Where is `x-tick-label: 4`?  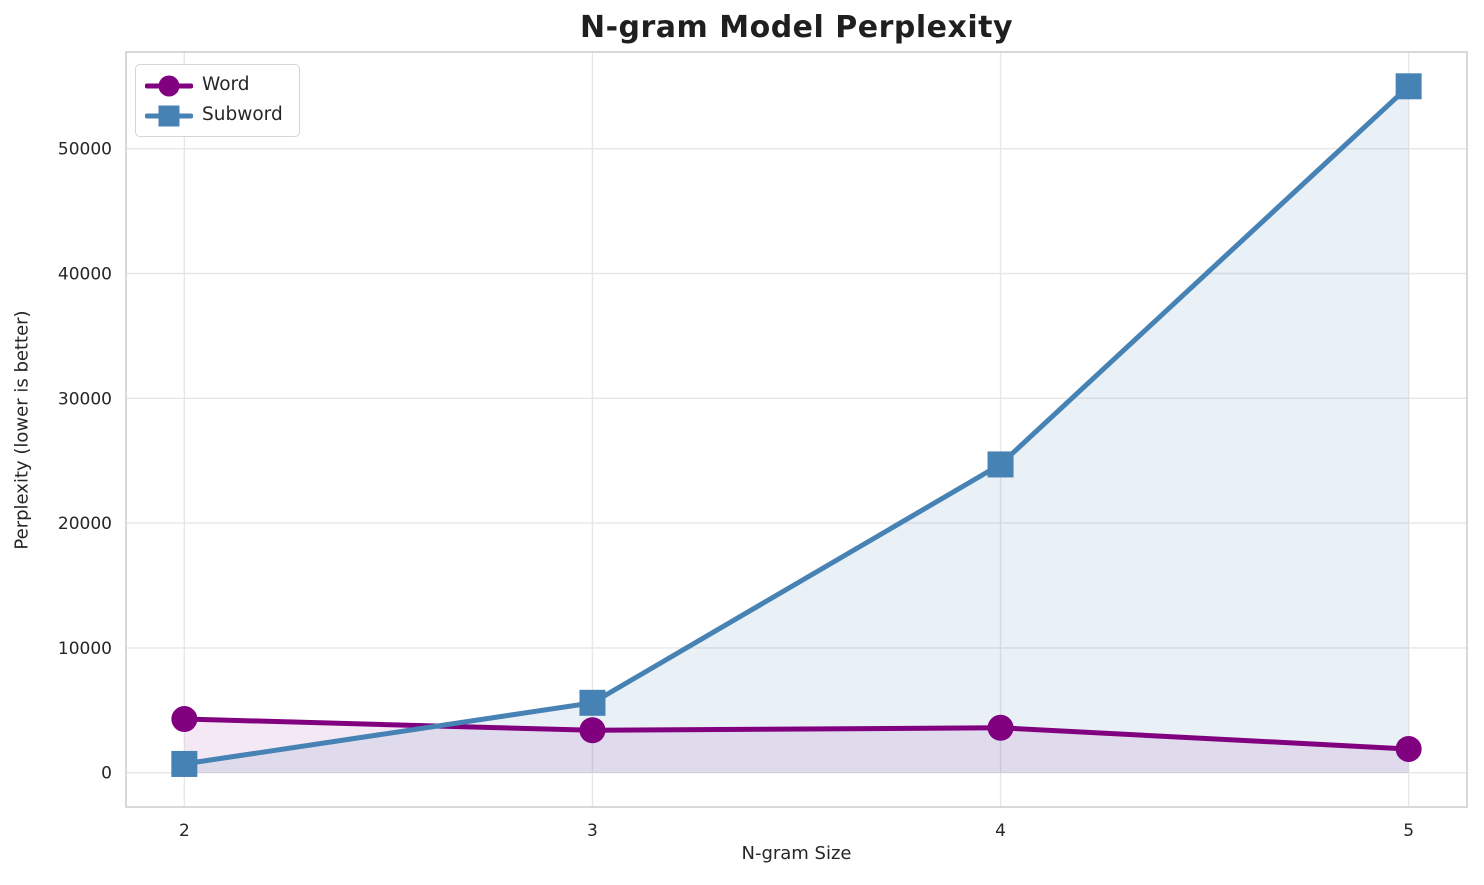 x-tick-label: 4 is located at coordinates (1000, 831).